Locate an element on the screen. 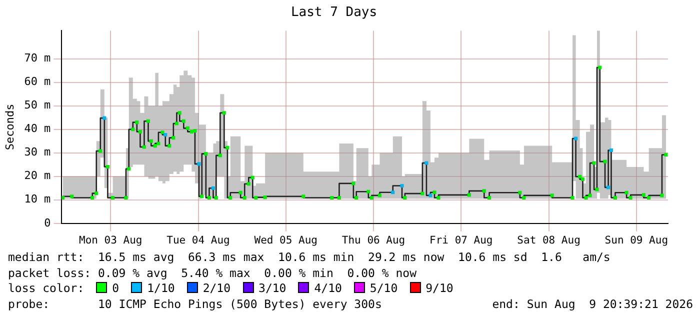 This screenshot has width=697, height=315. x-tick-label: Sat 08 Aug is located at coordinates (548, 240).